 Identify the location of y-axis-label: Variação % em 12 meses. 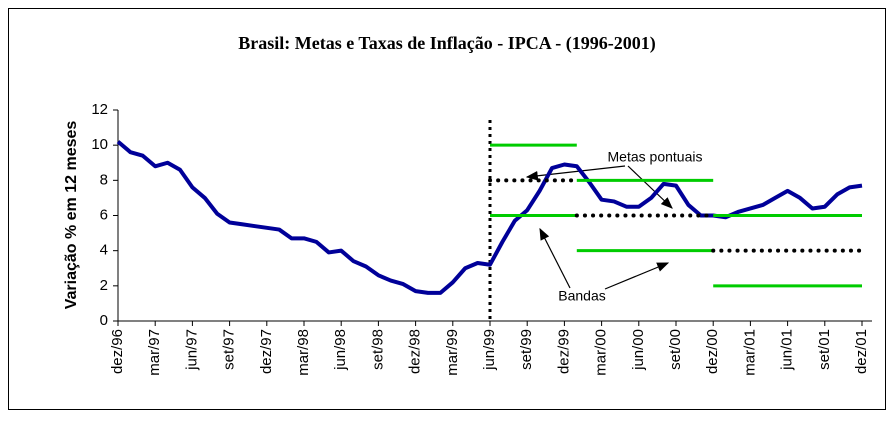
(71, 215).